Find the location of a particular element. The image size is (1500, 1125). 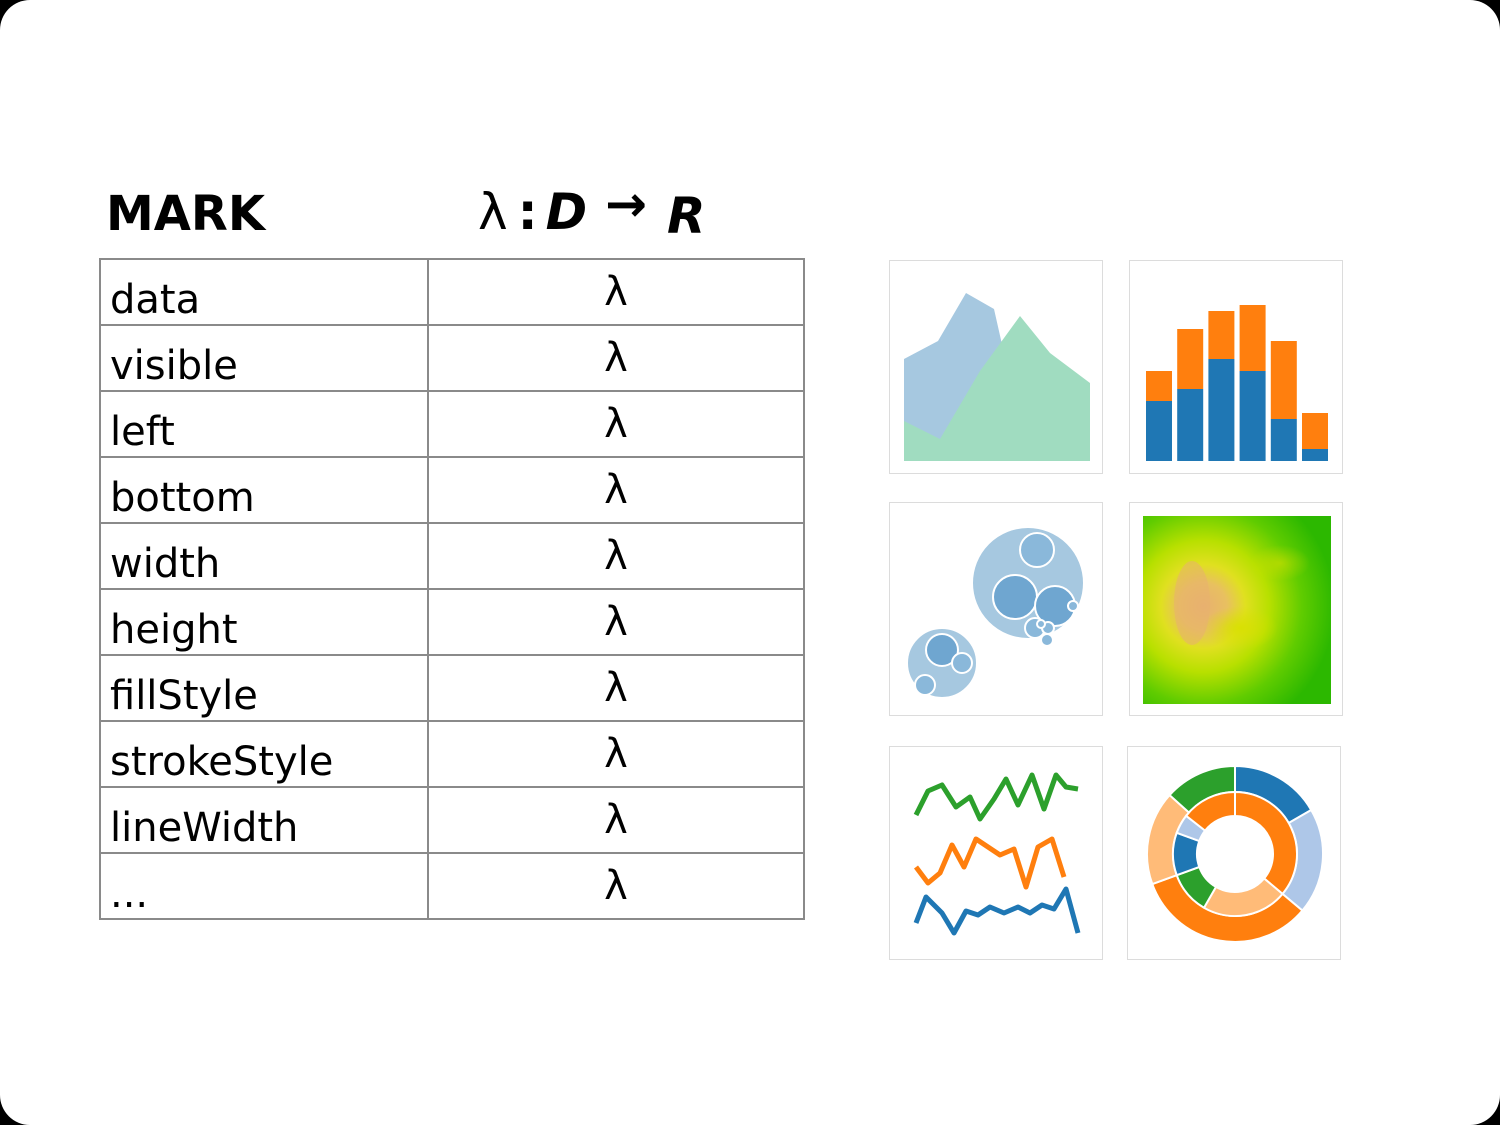

line-series-orange is located at coordinates (990, 863).